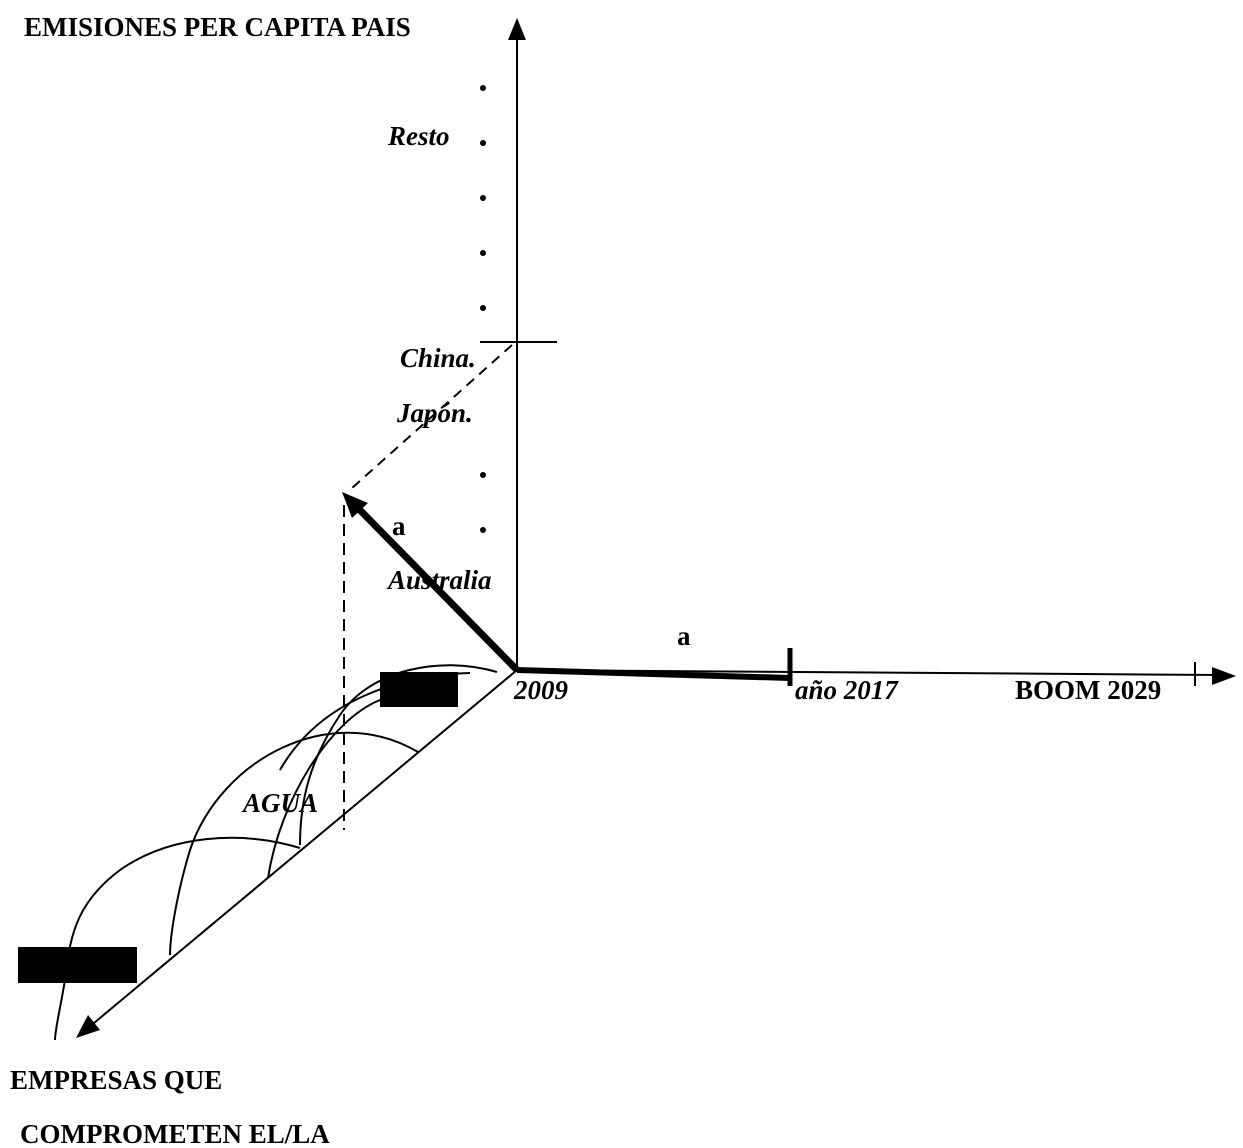 This screenshot has height=1148, width=1243. What do you see at coordinates (653, 674) in the screenshot?
I see `x-vector` at bounding box center [653, 674].